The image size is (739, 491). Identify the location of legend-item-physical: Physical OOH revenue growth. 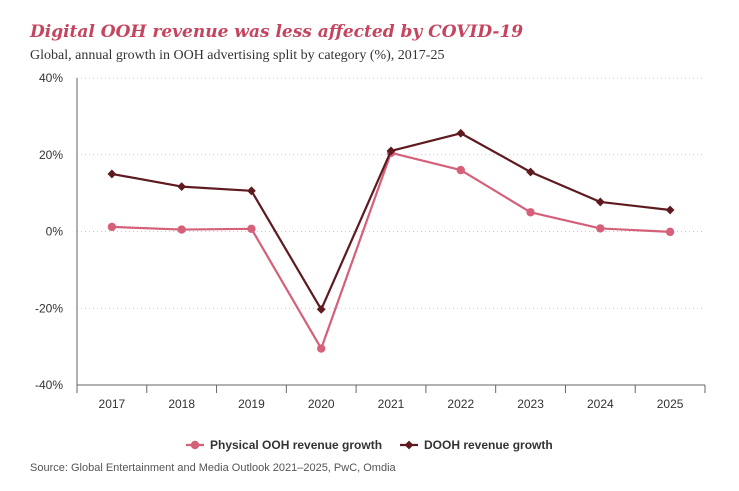
(284, 445).